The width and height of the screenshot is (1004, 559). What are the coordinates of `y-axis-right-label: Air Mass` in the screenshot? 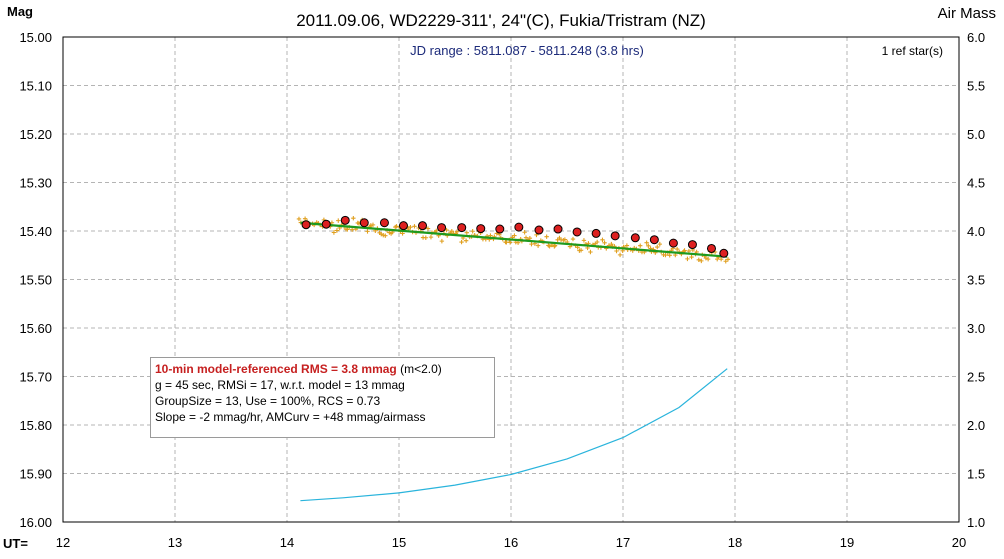 It's located at (967, 13).